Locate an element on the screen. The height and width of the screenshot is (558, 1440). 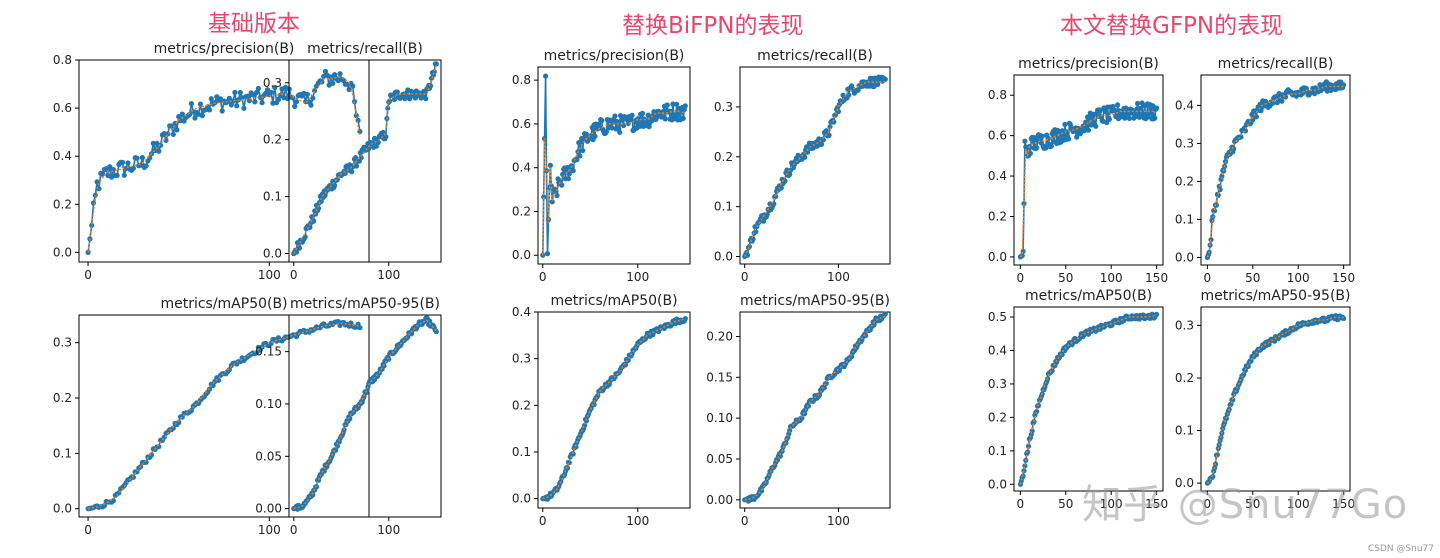
chart-3: metrics/mAP50-95(B) 0.00 0.05 0.10 0.15 0 100 is located at coordinates (348, 416).